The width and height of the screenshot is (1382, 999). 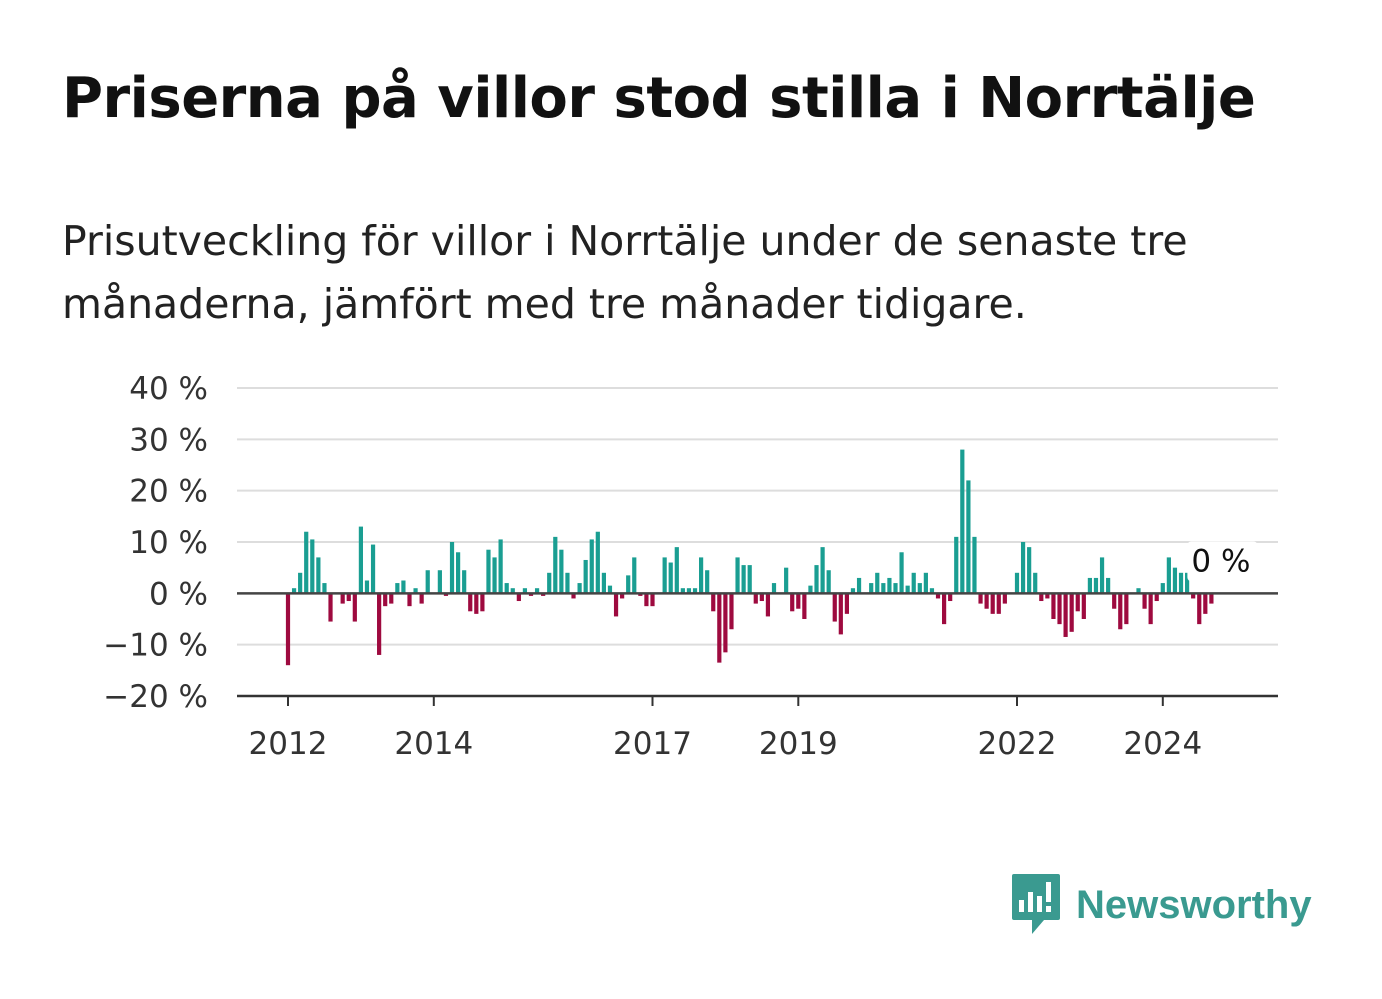 I want to click on x-tick-label: 2012, so click(x=288, y=744).